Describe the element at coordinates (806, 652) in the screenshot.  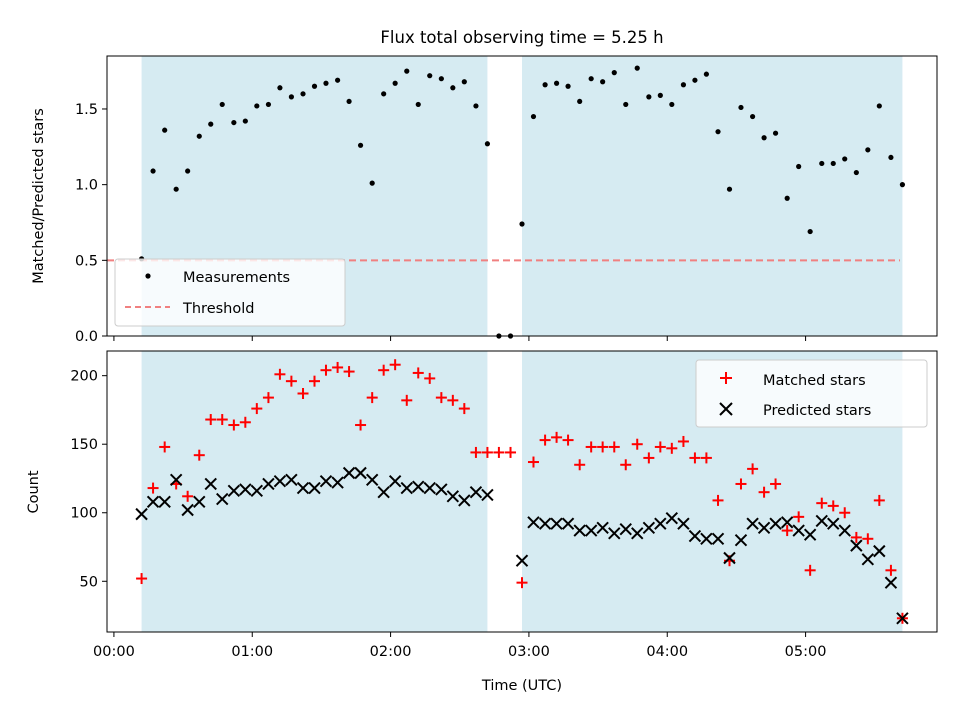
I see `bottom-xtick-label: 05:00` at that location.